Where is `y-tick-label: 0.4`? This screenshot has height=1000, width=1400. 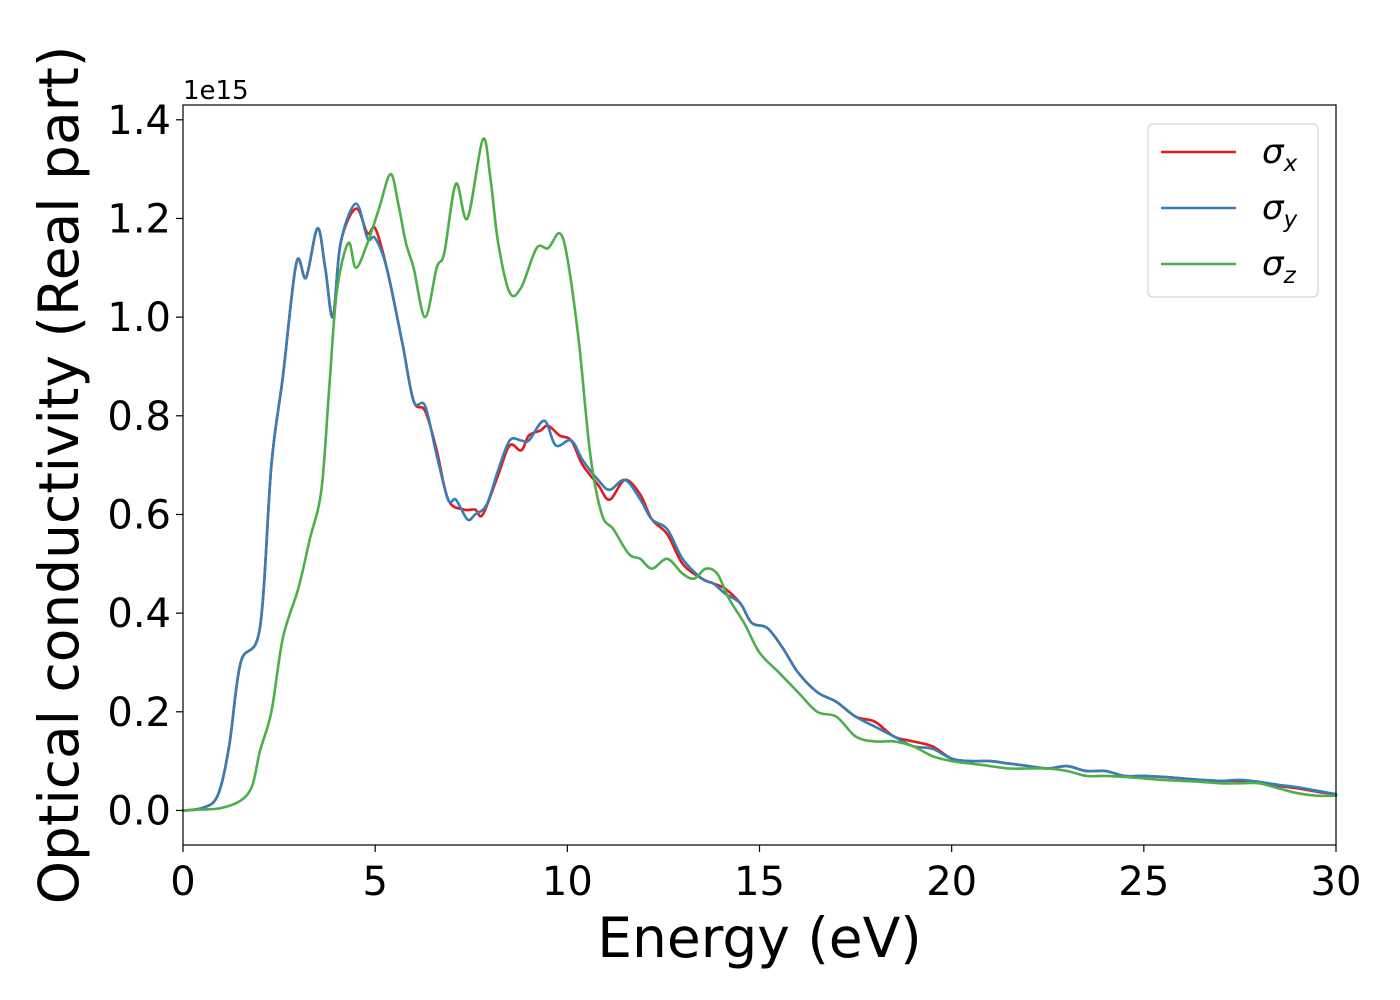 y-tick-label: 0.4 is located at coordinates (139, 614).